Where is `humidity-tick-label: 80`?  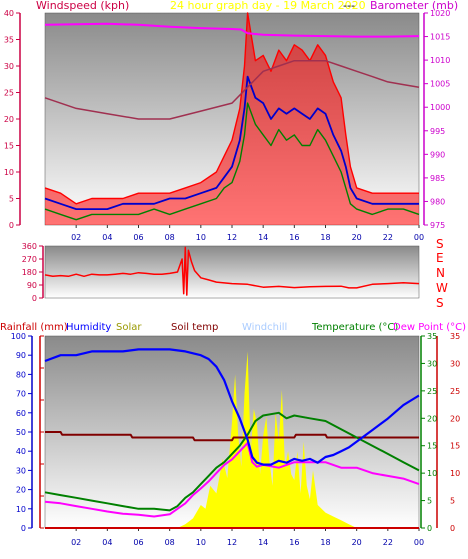
humidity-tick-label: 80 is located at coordinates (21, 374).